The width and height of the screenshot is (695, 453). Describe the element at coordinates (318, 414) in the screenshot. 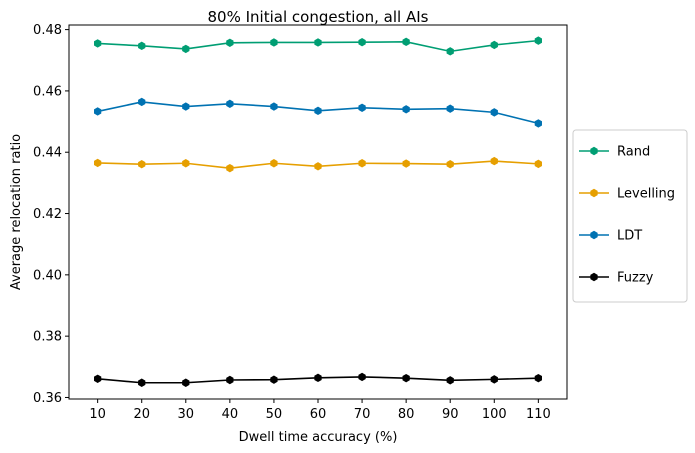

I see `x-tick-label: 60` at that location.